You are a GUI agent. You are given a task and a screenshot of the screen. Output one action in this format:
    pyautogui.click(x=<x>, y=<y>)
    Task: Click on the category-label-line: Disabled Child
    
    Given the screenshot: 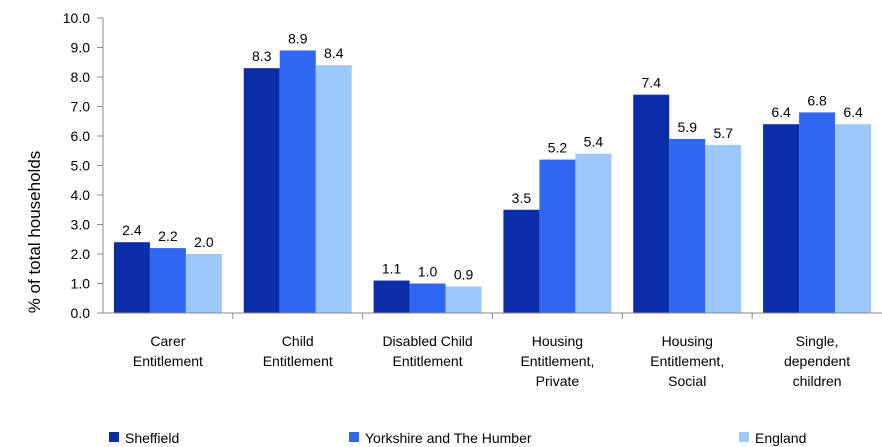 What is the action you would take?
    pyautogui.click(x=427, y=341)
    